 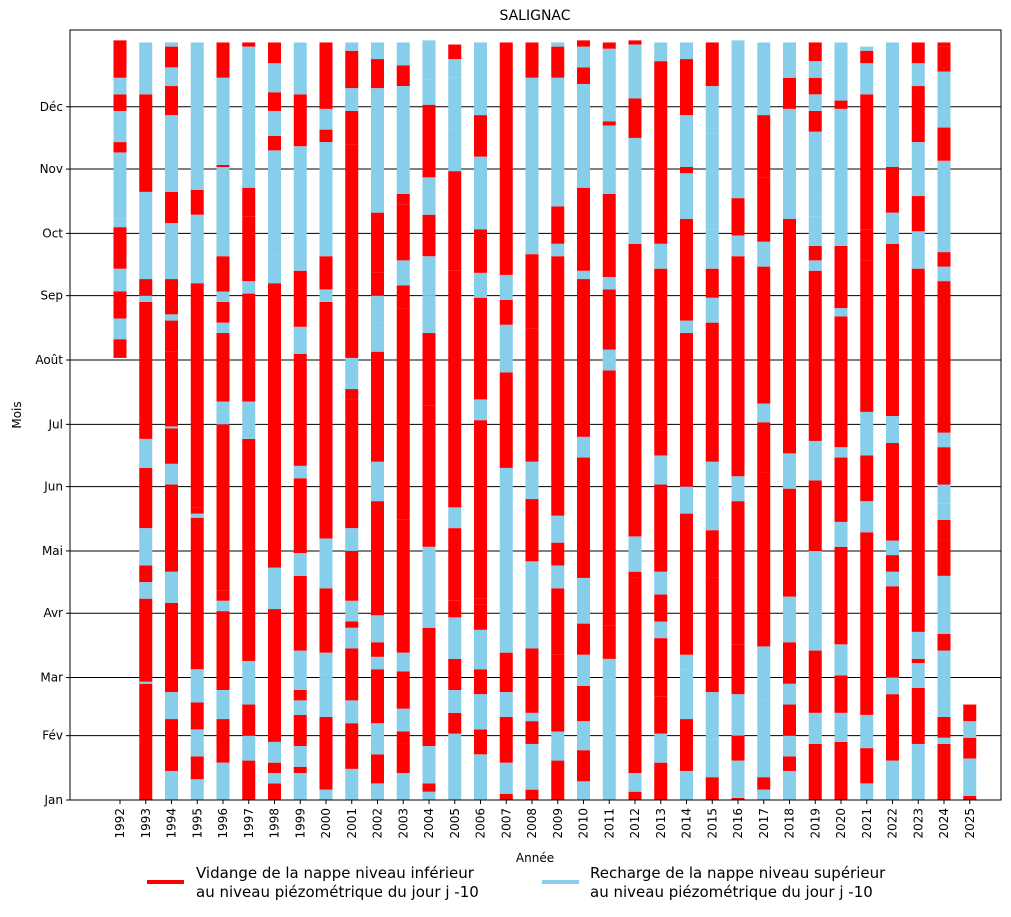 What do you see at coordinates (197, 823) in the screenshot?
I see `x-tick-label: 1995` at bounding box center [197, 823].